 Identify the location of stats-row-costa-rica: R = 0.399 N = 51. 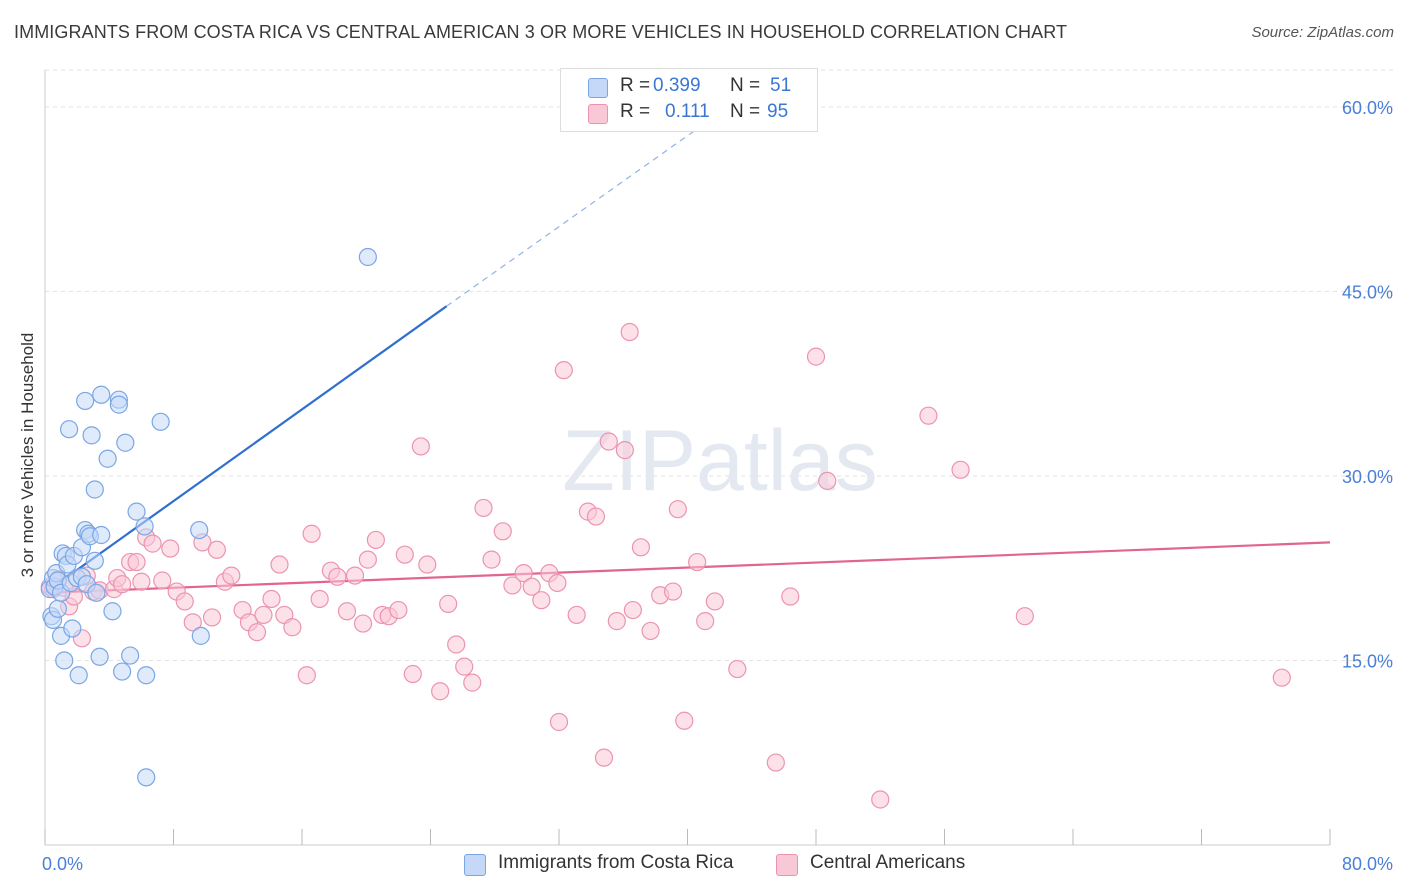
(689, 88).